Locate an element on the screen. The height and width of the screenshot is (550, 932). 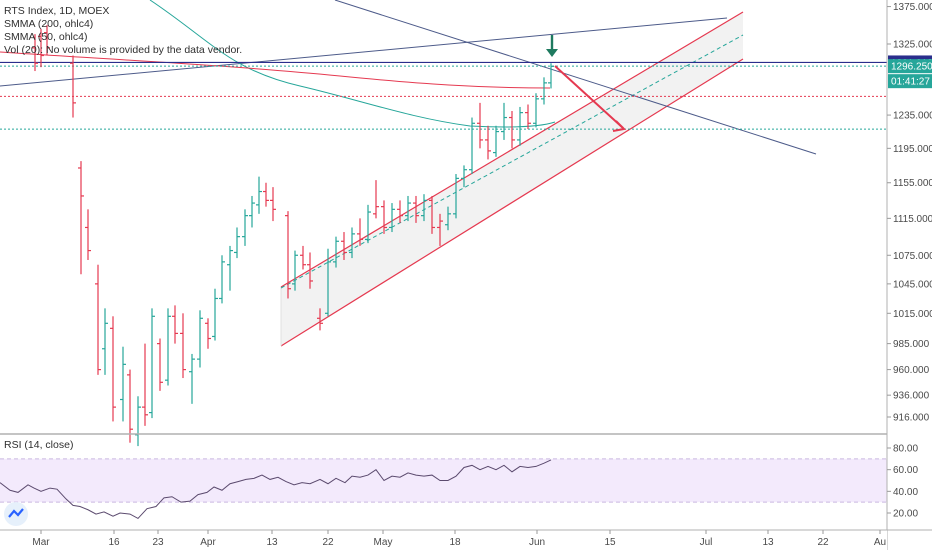
rising-trend-line is located at coordinates (364, 52).